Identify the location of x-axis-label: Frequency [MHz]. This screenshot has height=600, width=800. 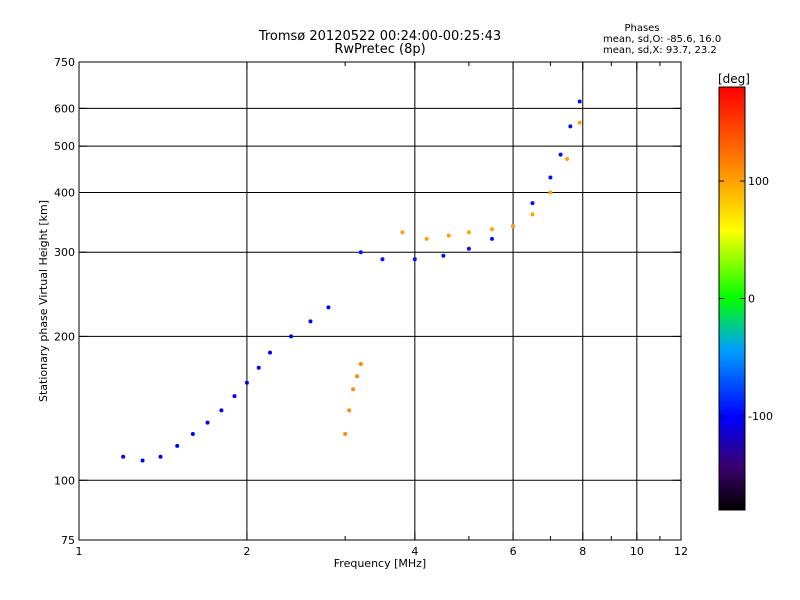
(380, 563).